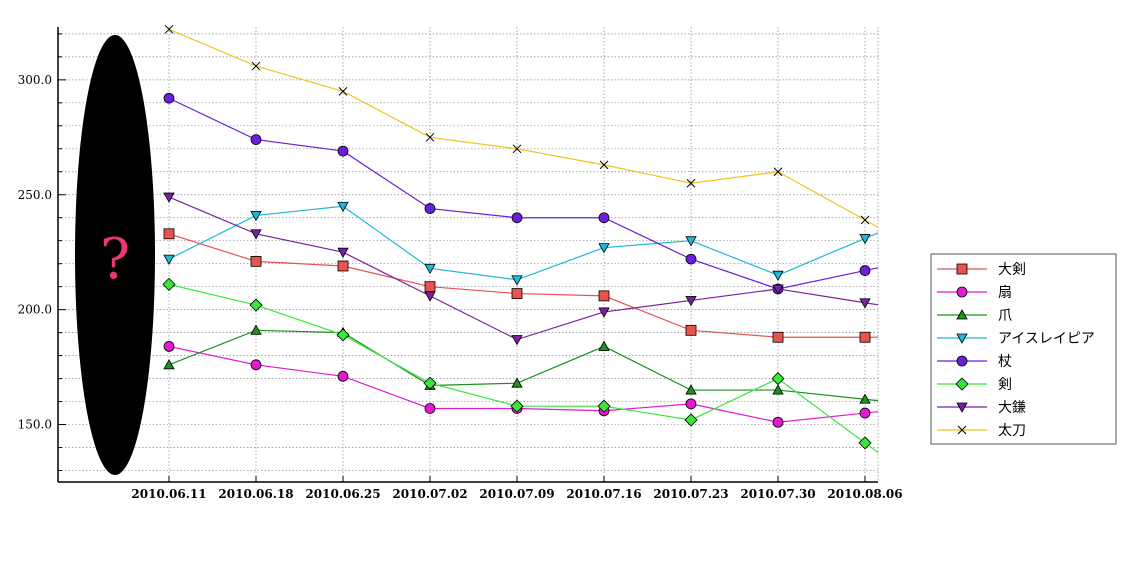 The image size is (1133, 566). I want to click on x-tick-label: 2010.07.16, so click(603, 494).